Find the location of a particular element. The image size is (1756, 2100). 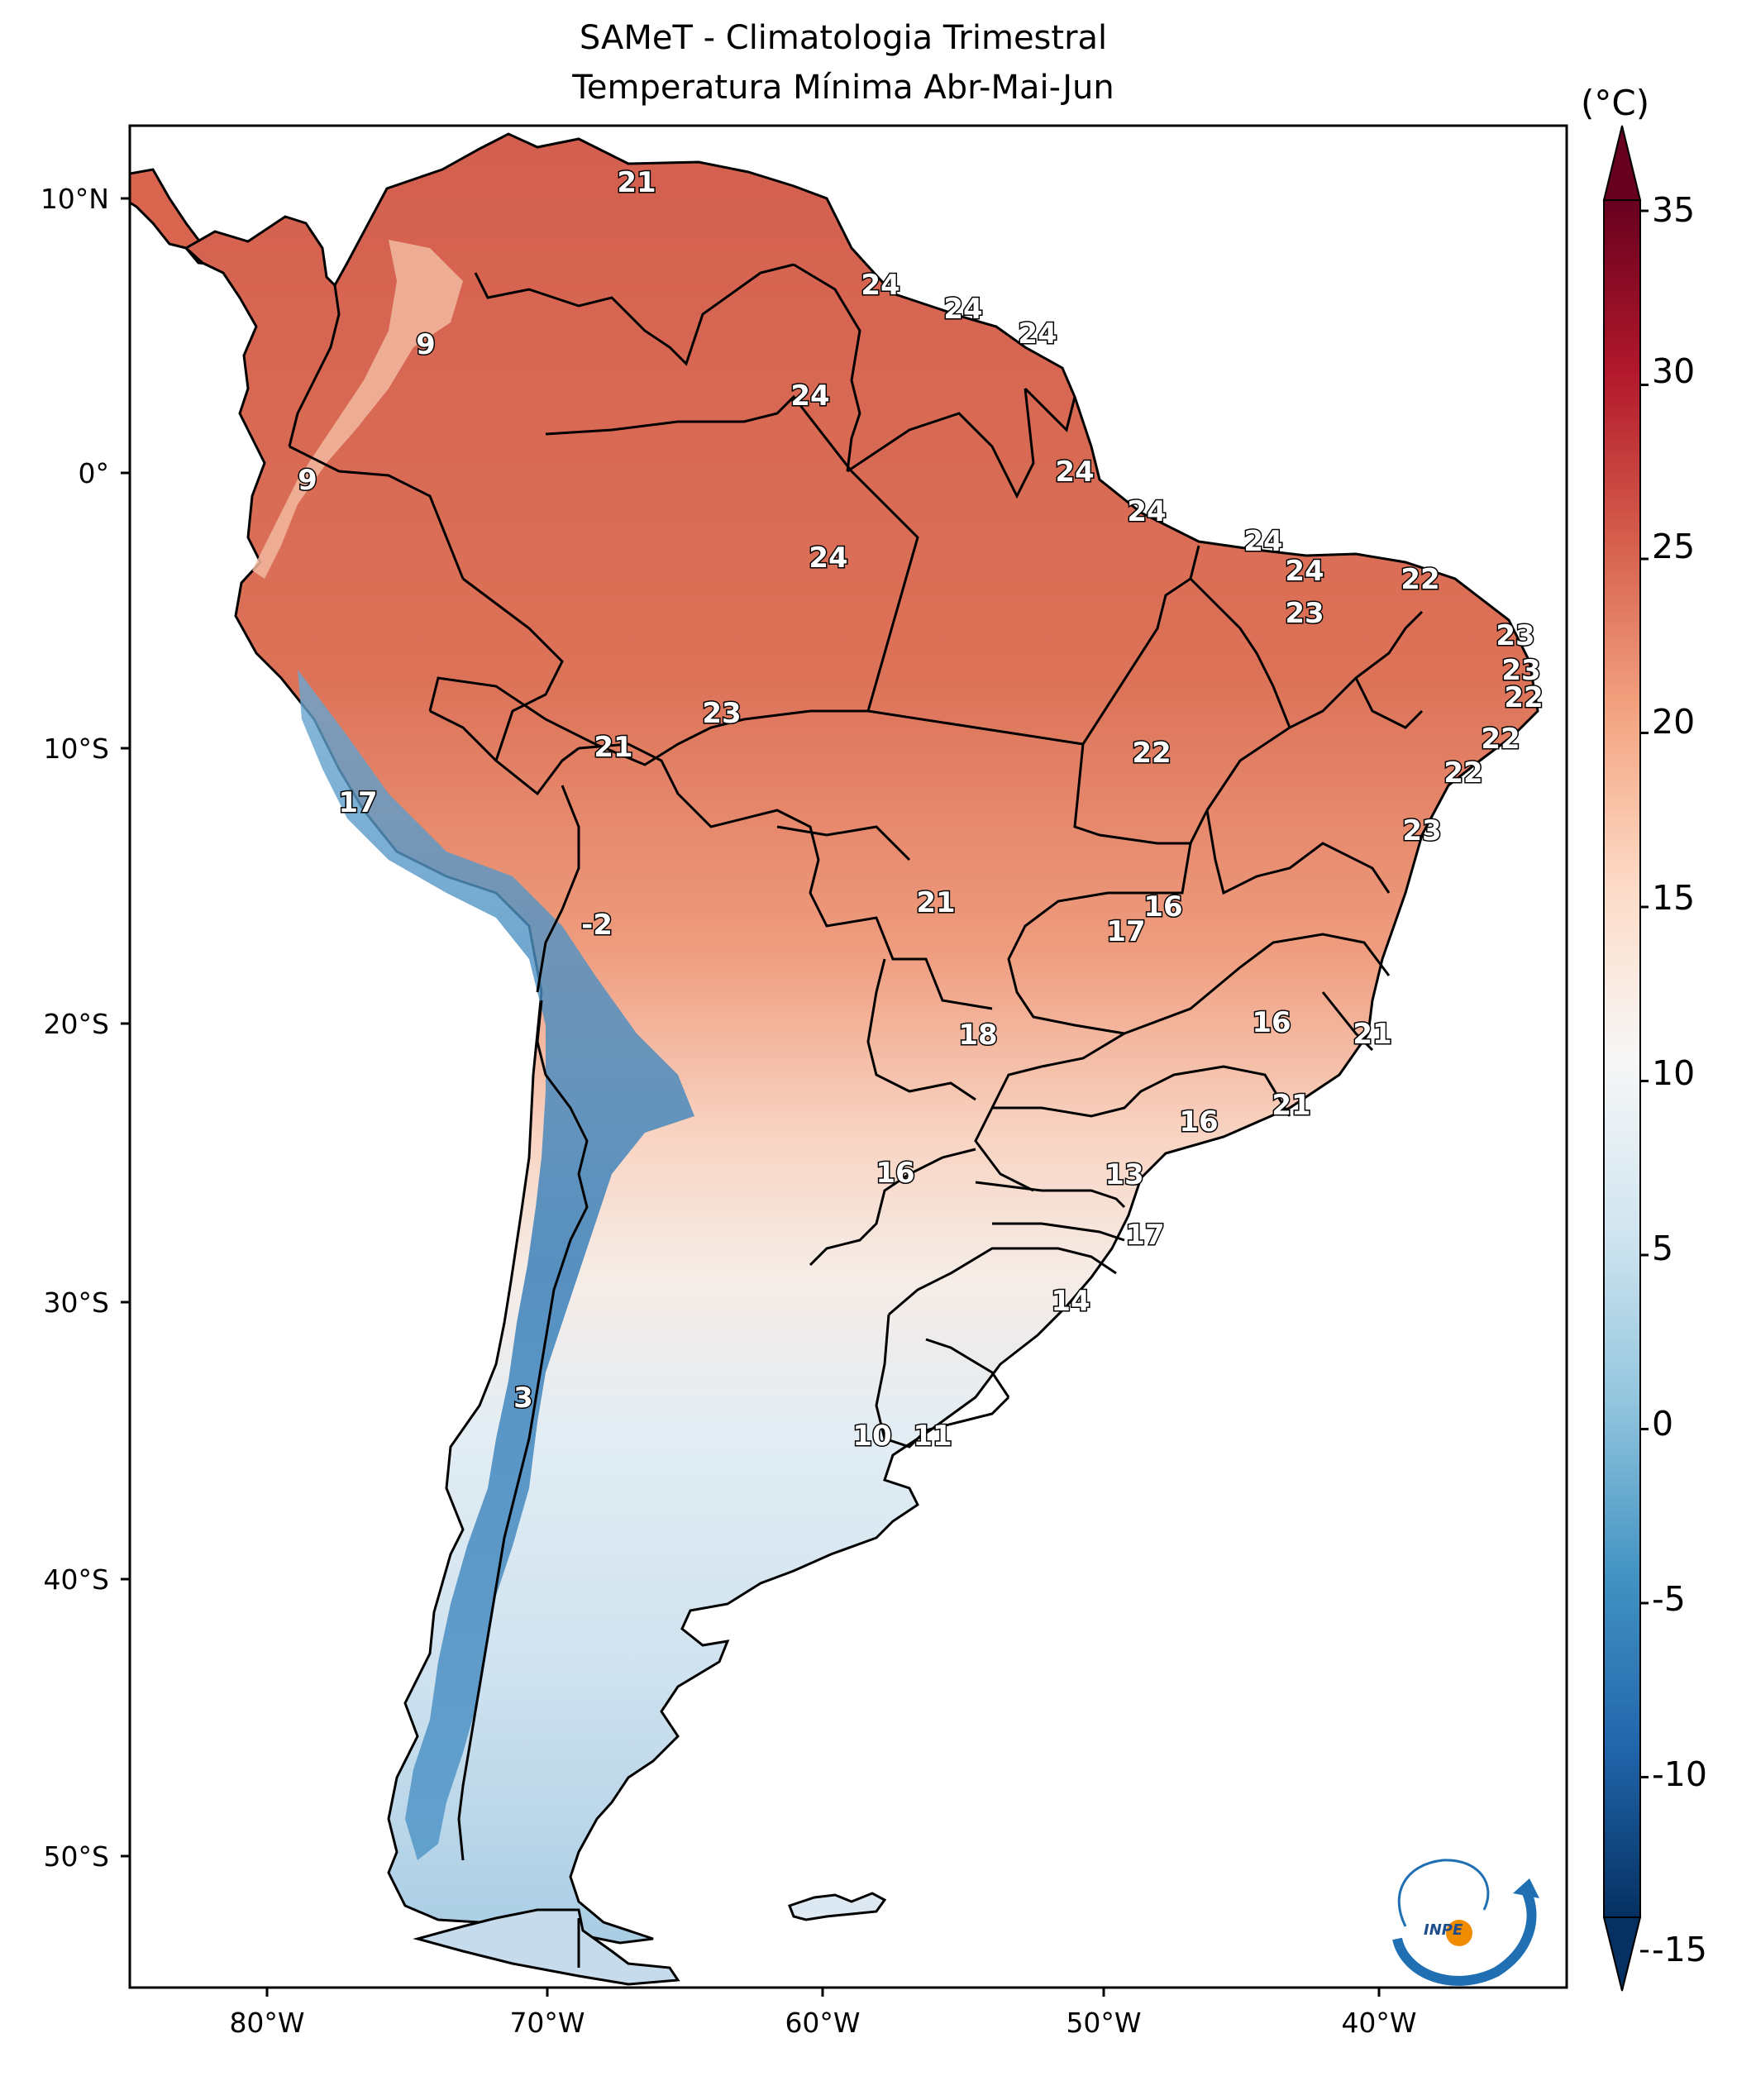

colorbar-tick-label: -5 is located at coordinates (1669, 1599).